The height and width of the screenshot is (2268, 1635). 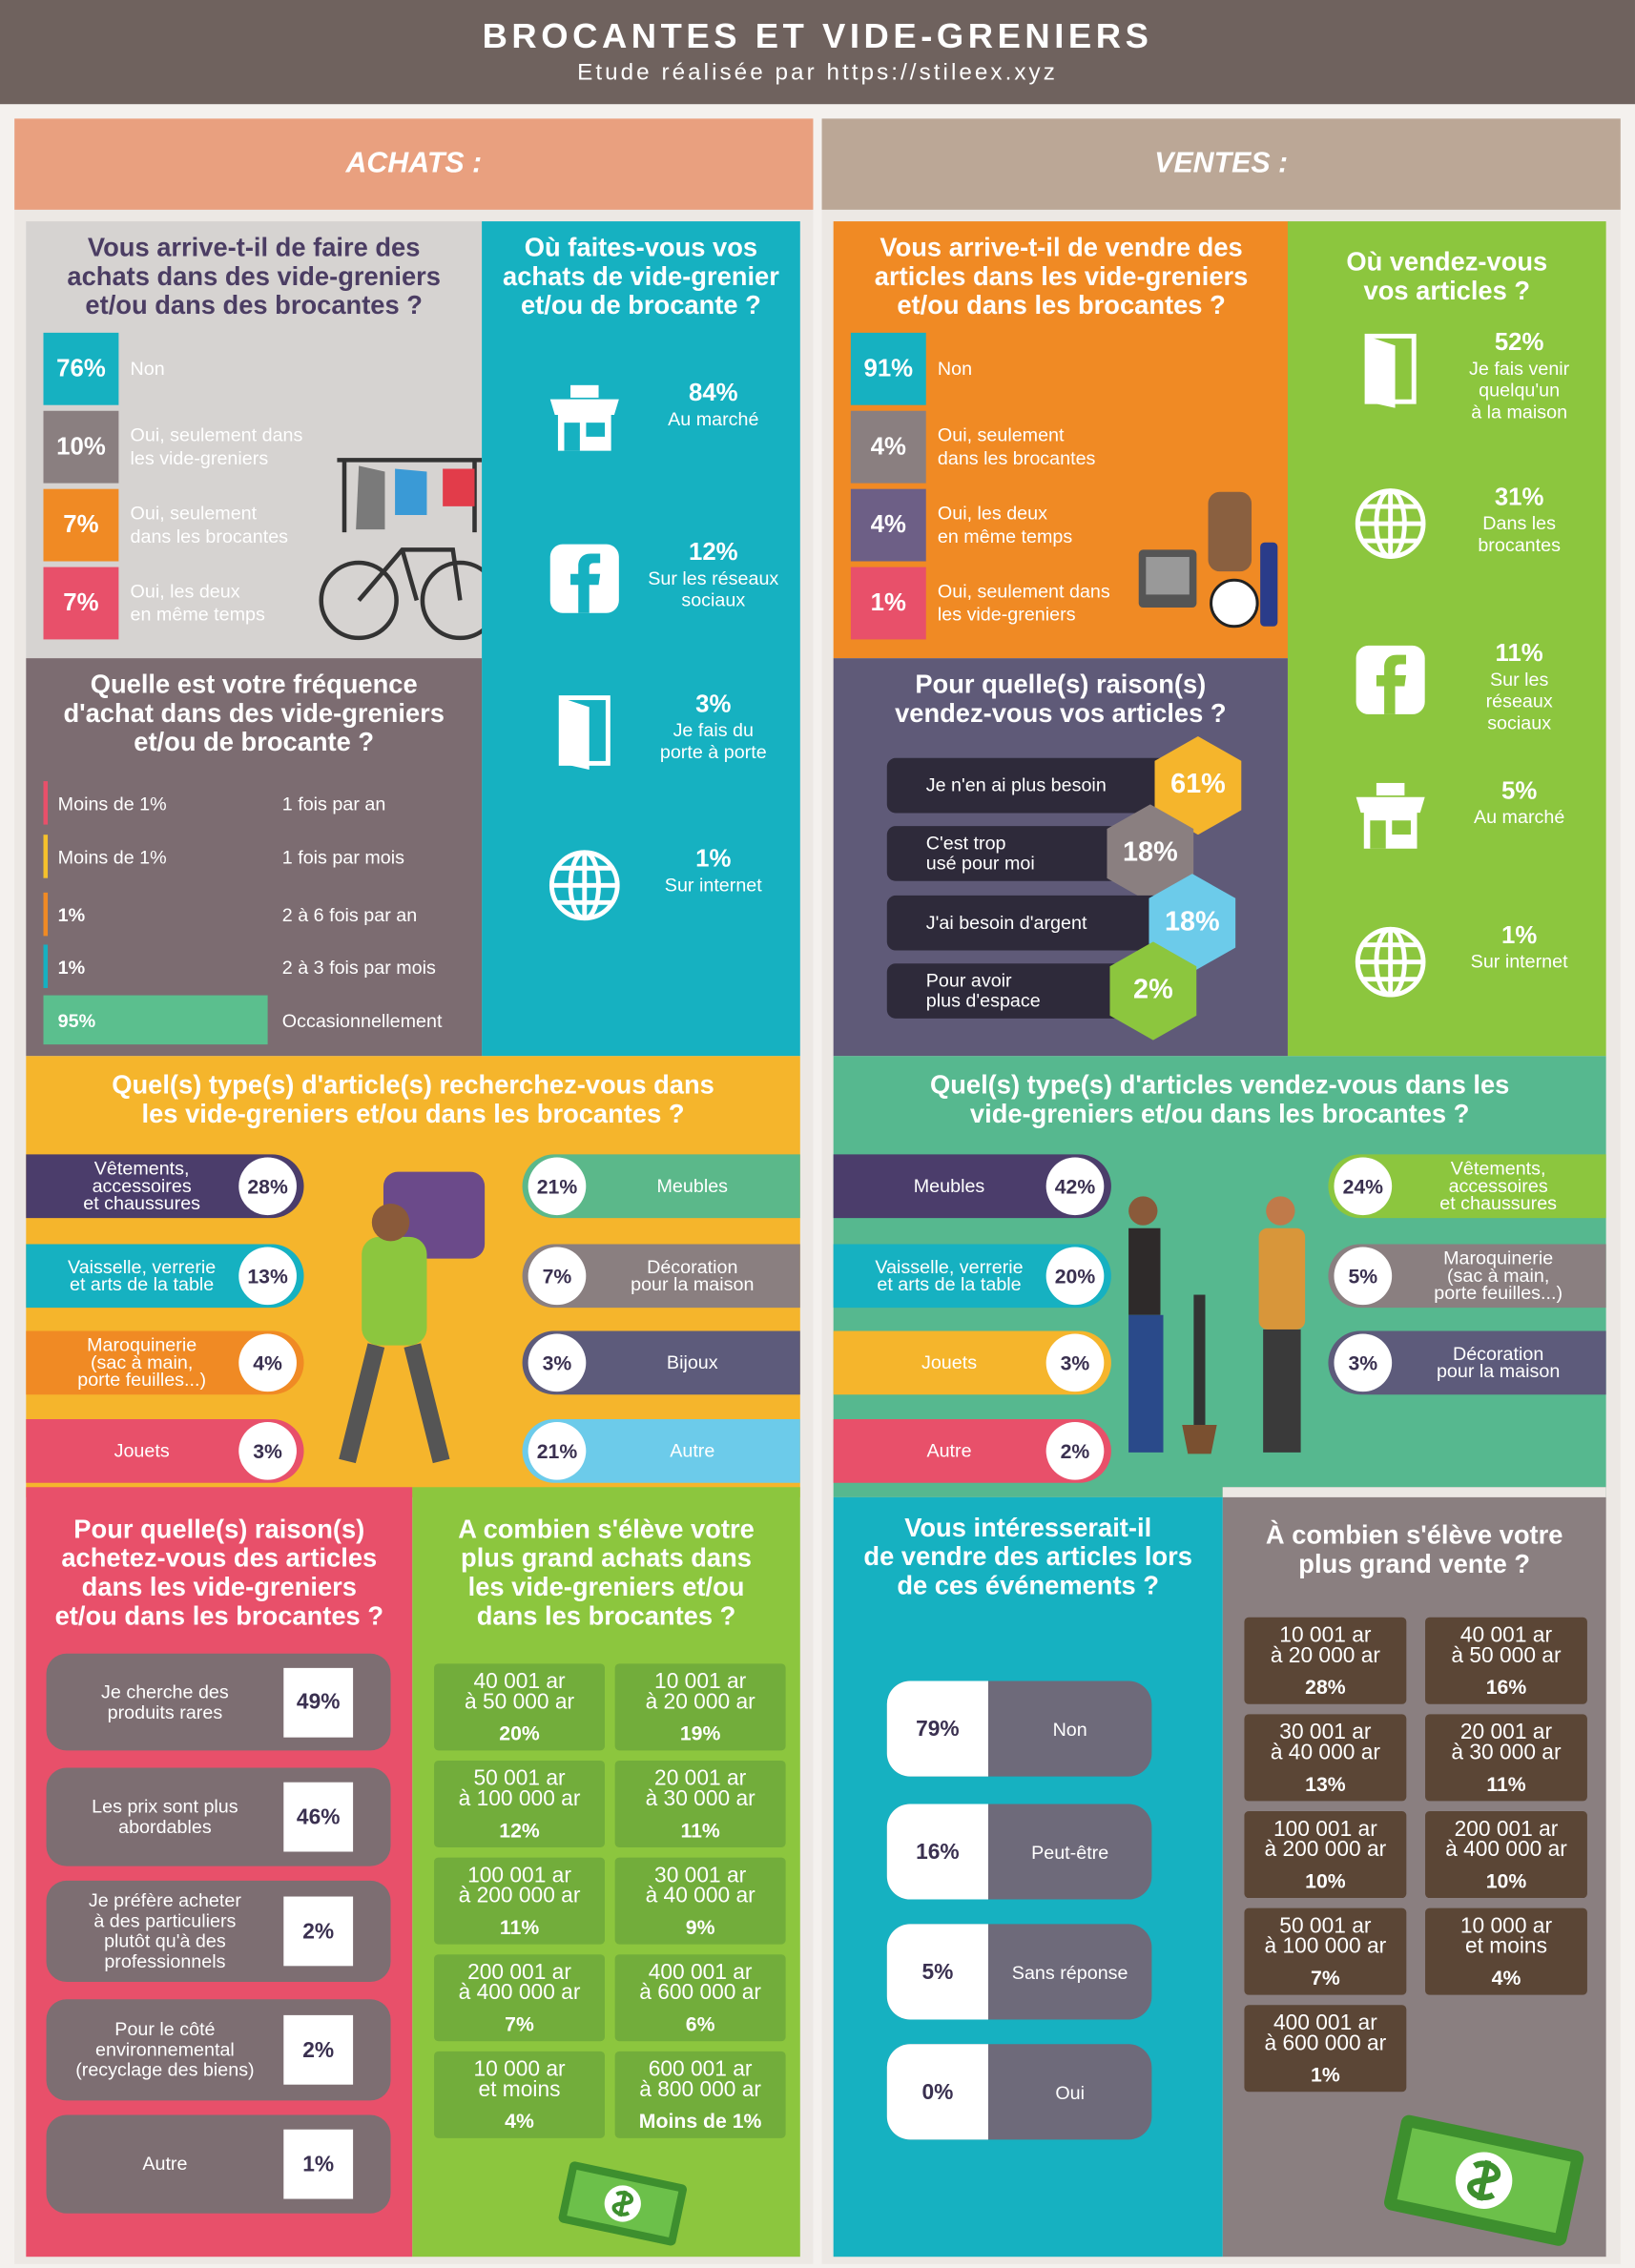 What do you see at coordinates (1519, 497) in the screenshot?
I see `where-value: 31%` at bounding box center [1519, 497].